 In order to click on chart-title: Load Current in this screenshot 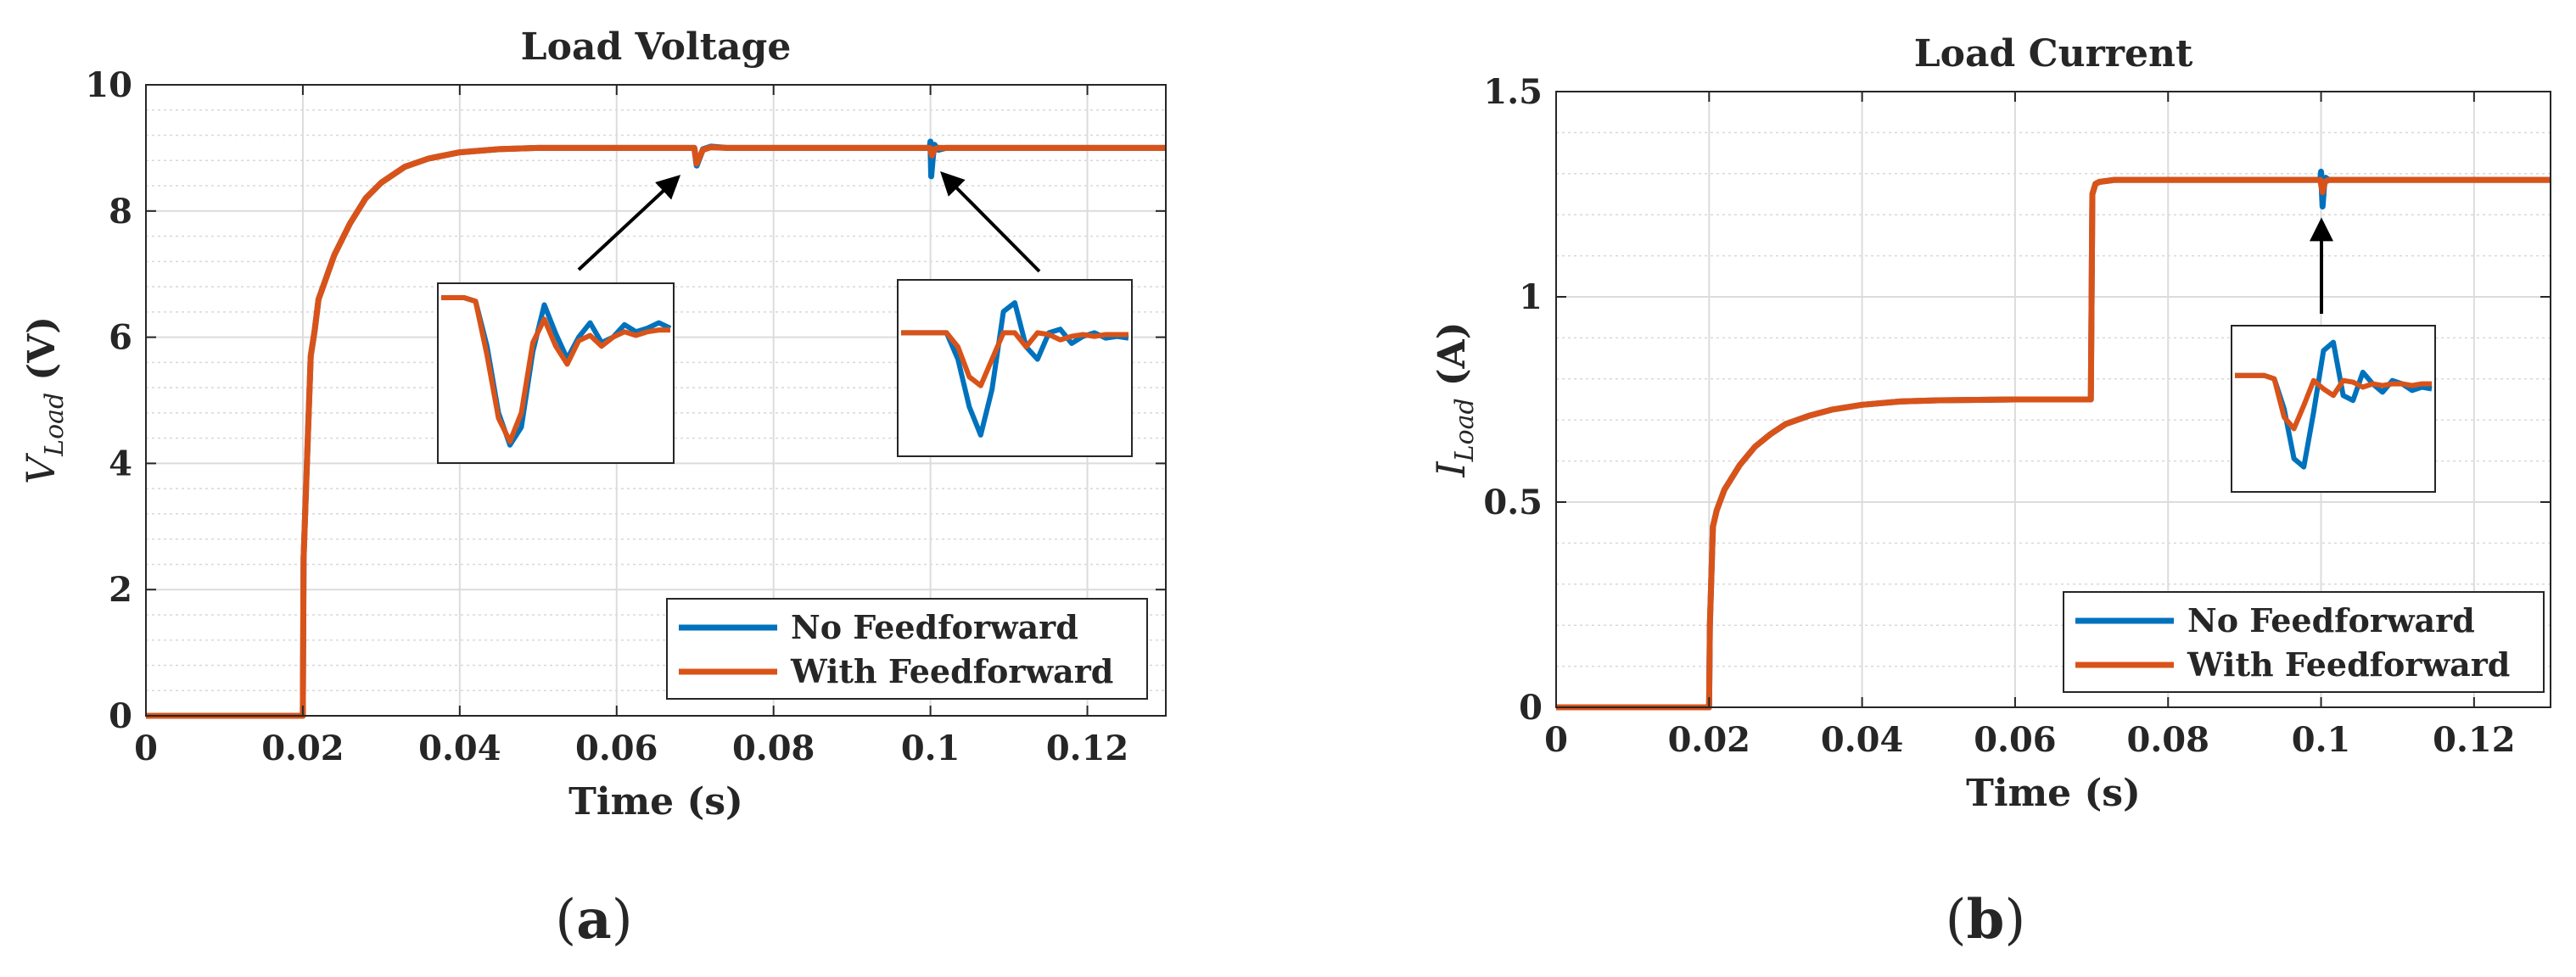, I will do `click(2053, 53)`.